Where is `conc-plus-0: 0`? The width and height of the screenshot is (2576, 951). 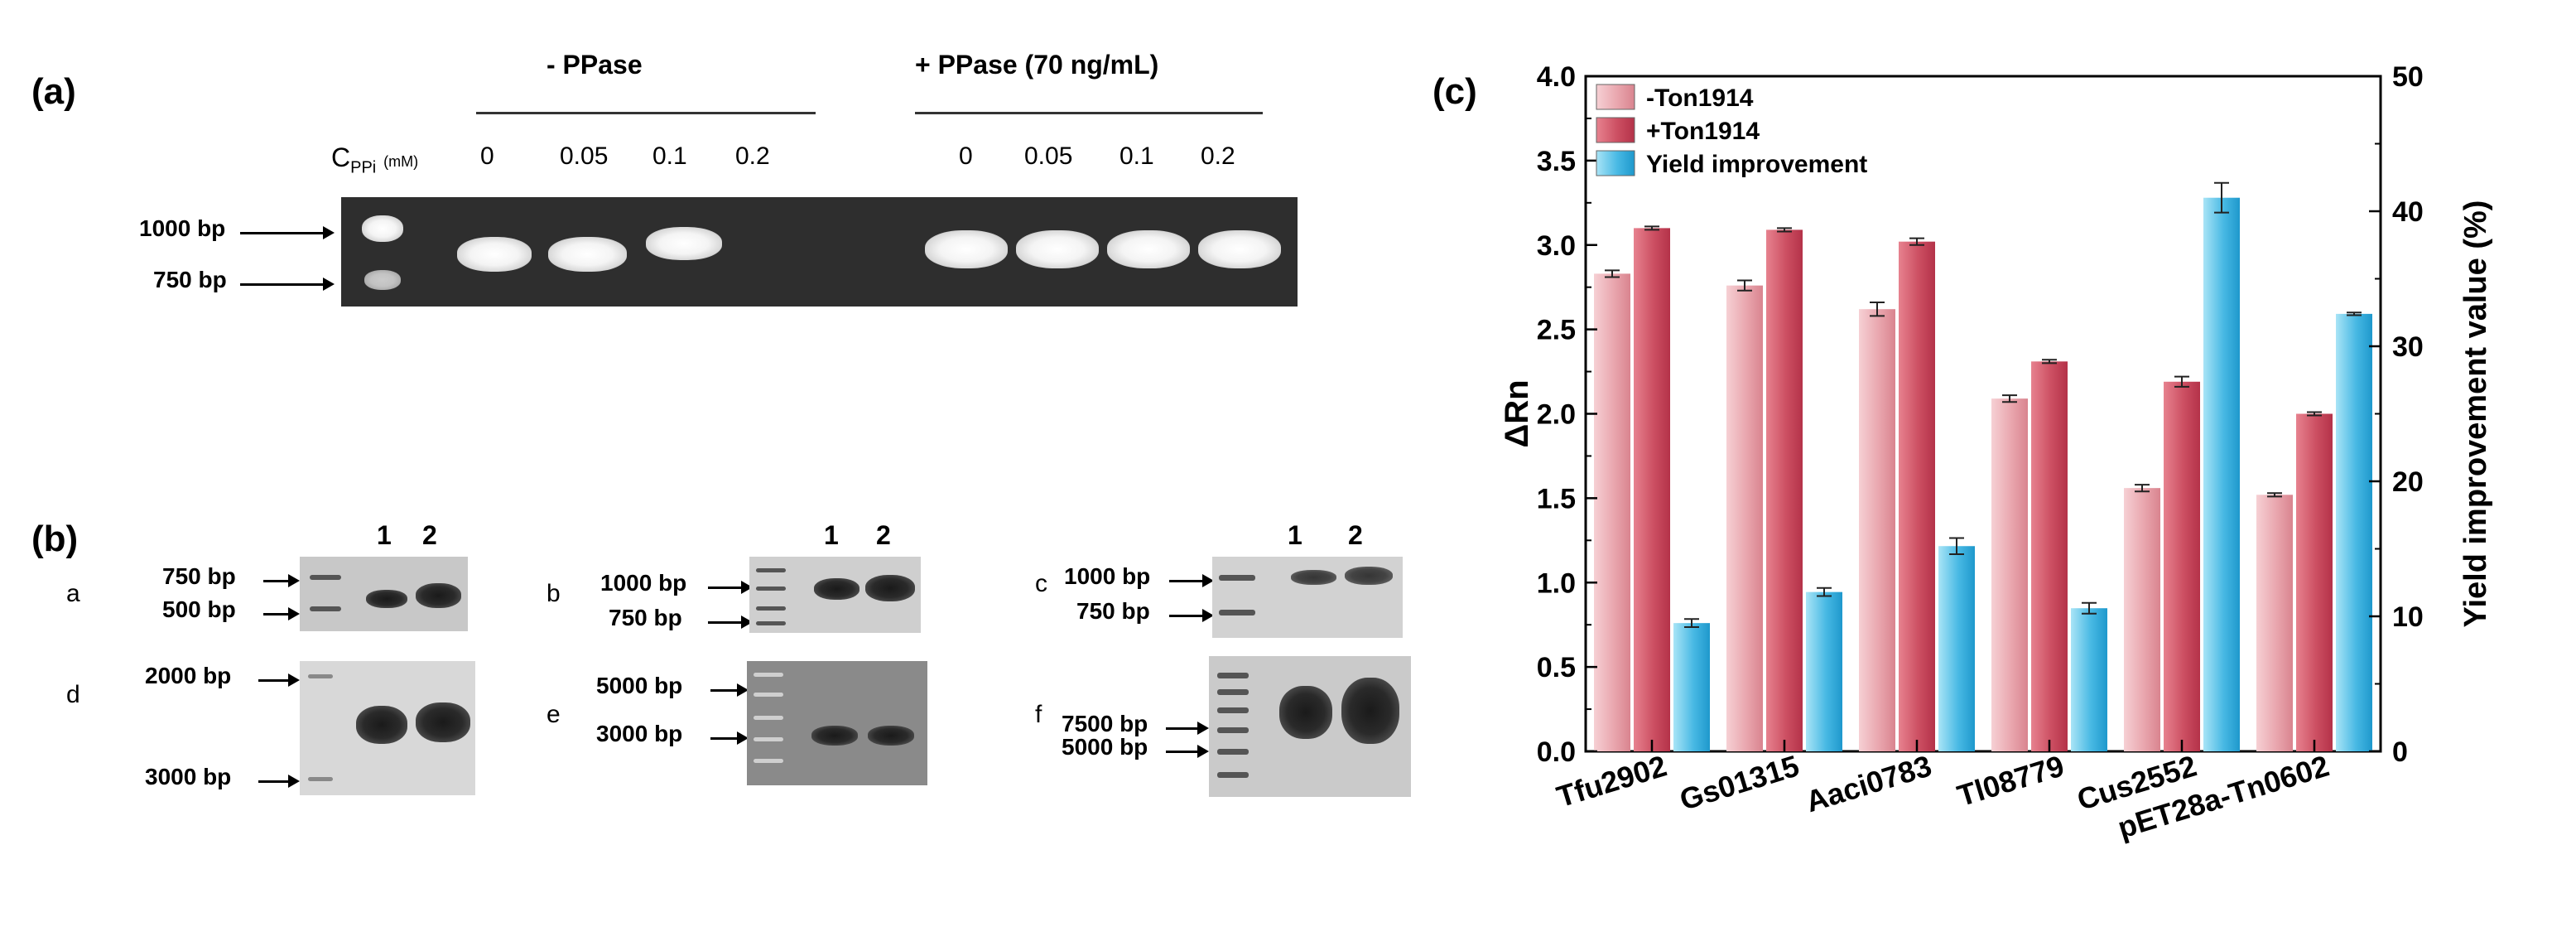 conc-plus-0: 0 is located at coordinates (966, 156).